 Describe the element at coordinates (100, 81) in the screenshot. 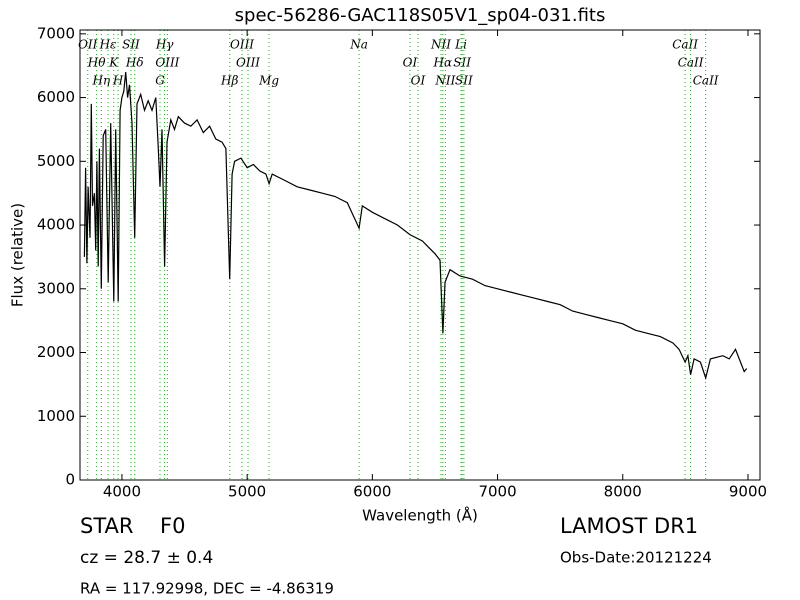

I see `spectral-line-label: Hη` at that location.